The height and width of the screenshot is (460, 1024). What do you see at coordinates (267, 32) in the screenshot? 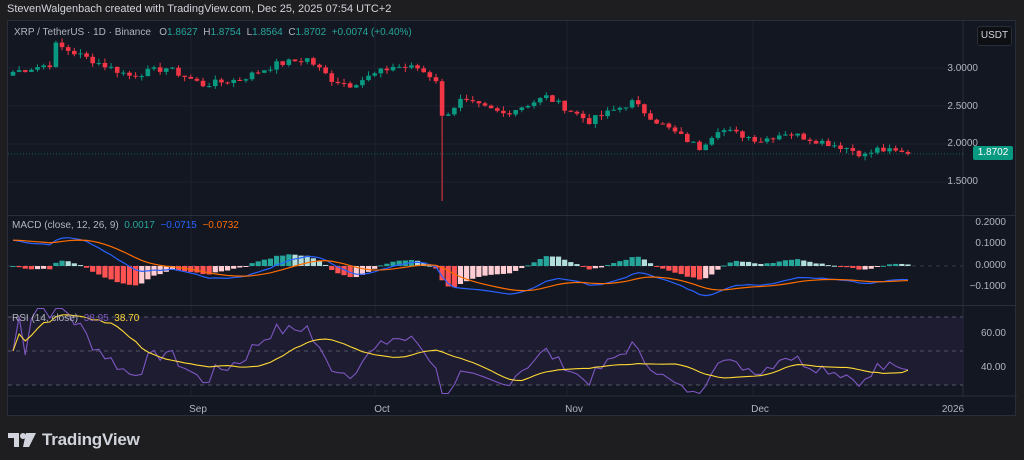
I see `low-value: 1.8564` at bounding box center [267, 32].